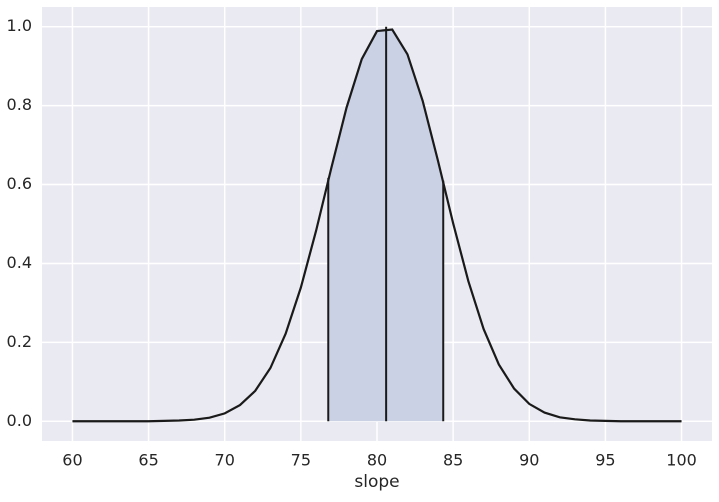 Image resolution: width=719 pixels, height=502 pixels. Describe the element at coordinates (72, 460) in the screenshot. I see `x-tick-label: 60` at that location.